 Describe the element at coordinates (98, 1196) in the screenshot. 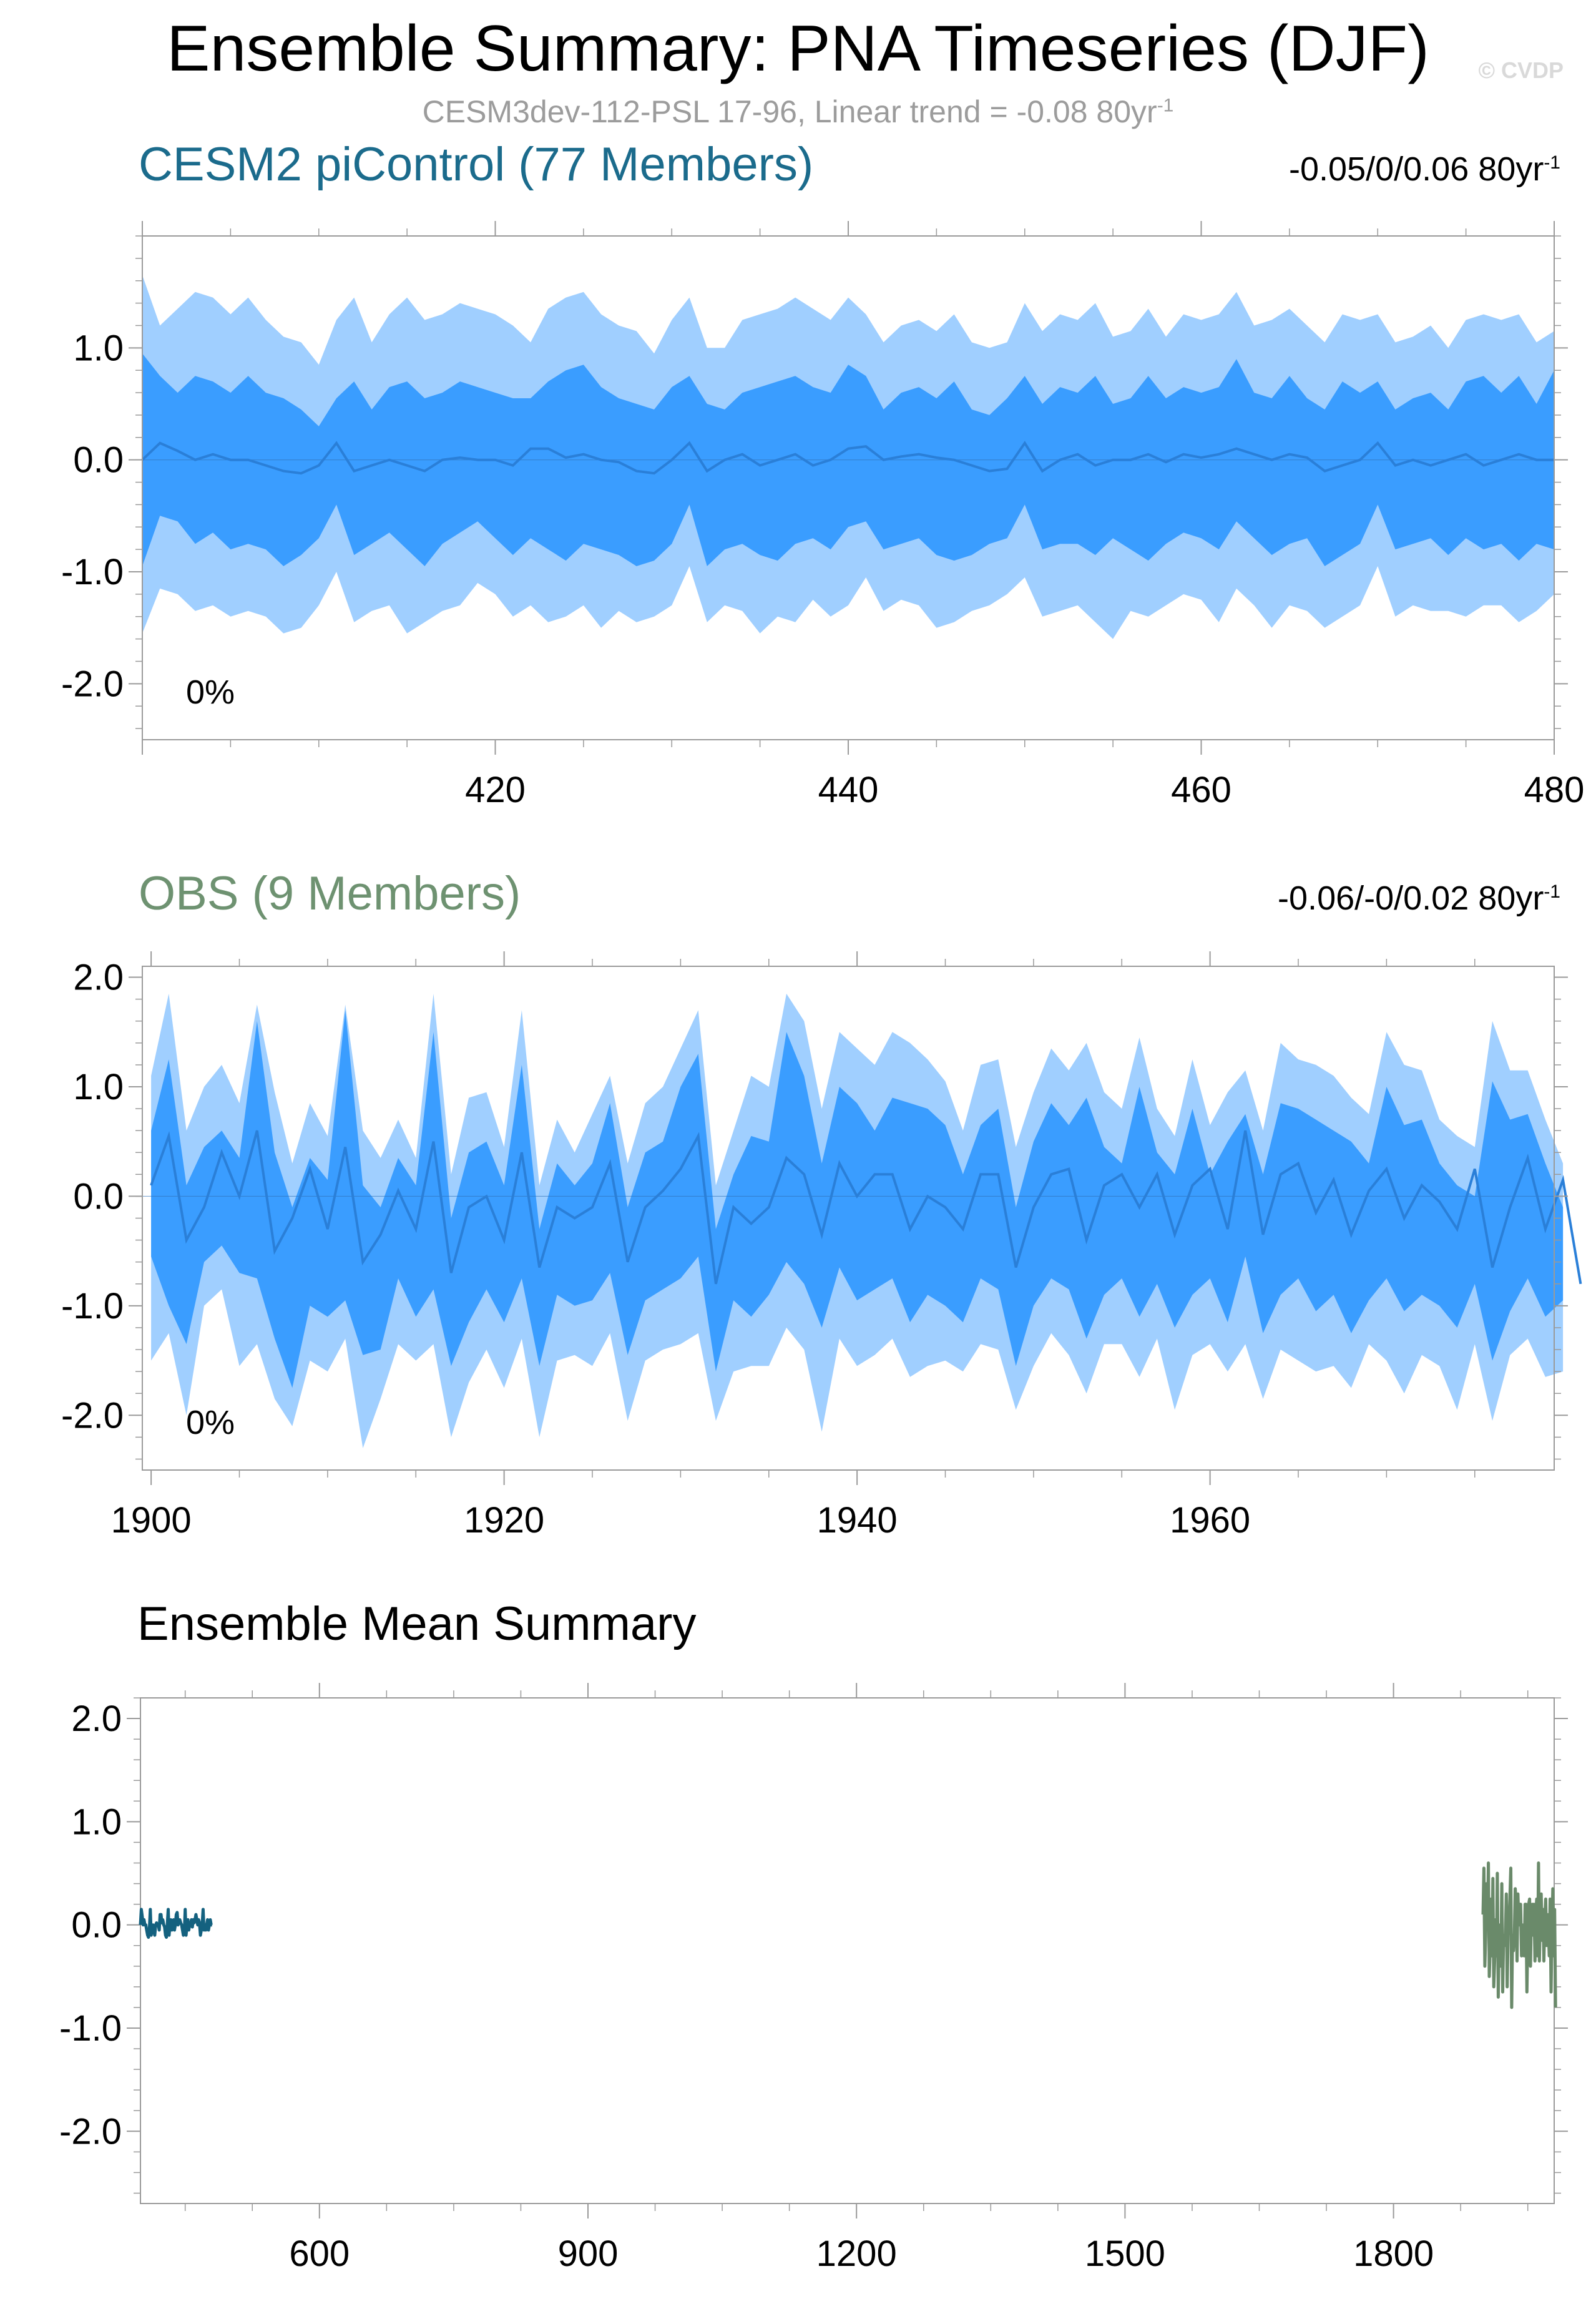

I see `panel-2-ytick-label: 0.0` at that location.